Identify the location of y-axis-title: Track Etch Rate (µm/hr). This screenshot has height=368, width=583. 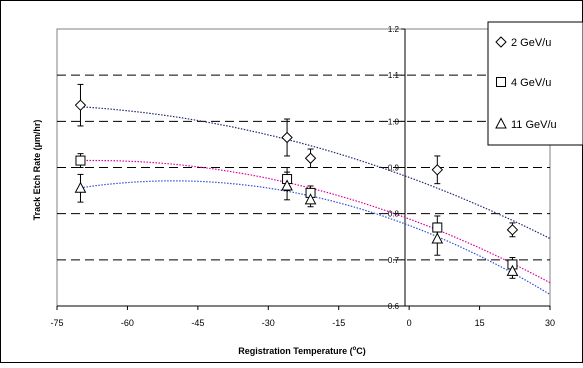
(37, 170).